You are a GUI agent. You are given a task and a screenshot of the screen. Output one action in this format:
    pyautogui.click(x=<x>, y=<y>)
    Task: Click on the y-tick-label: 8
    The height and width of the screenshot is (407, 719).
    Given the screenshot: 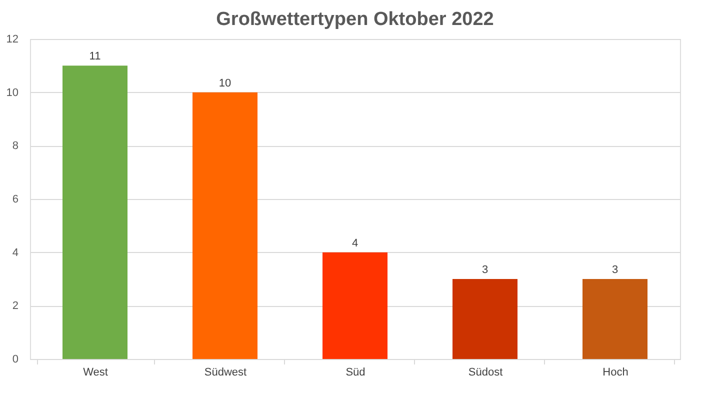 What is the action you would take?
    pyautogui.click(x=15, y=146)
    